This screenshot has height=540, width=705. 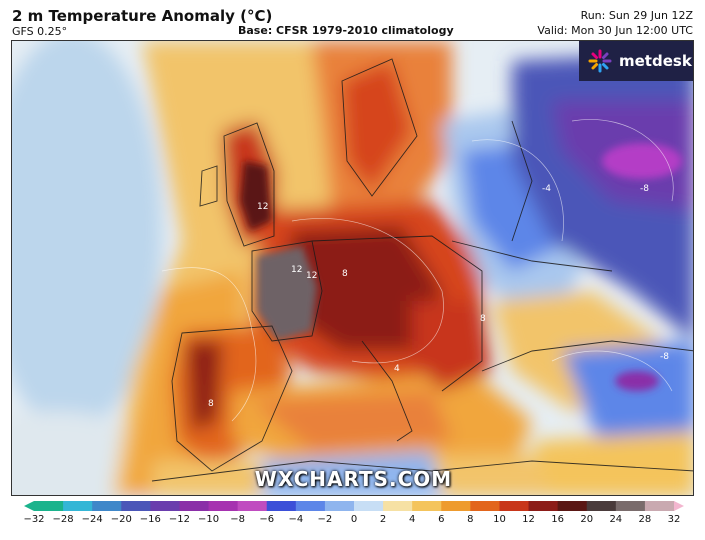 I want to click on colorbar-tick-label: −32, so click(x=34, y=519).